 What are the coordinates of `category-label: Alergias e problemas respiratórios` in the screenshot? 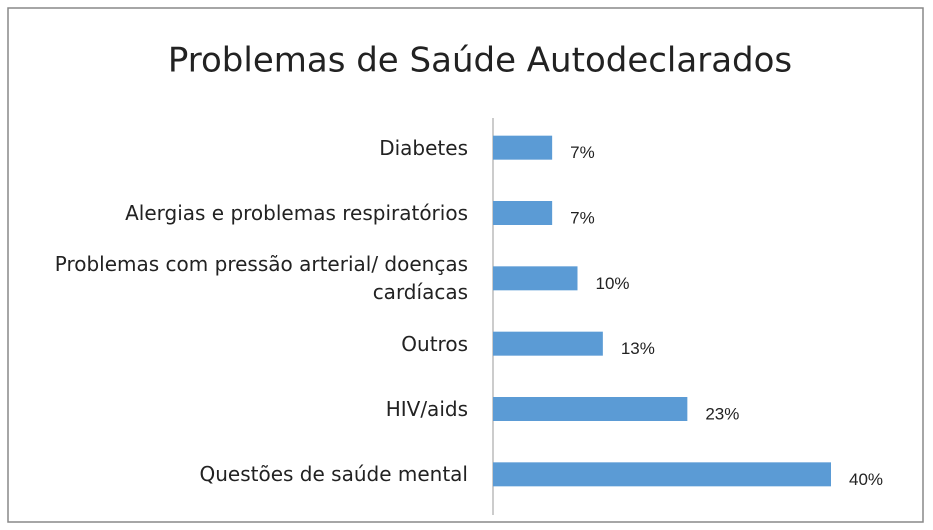 It's located at (296, 213).